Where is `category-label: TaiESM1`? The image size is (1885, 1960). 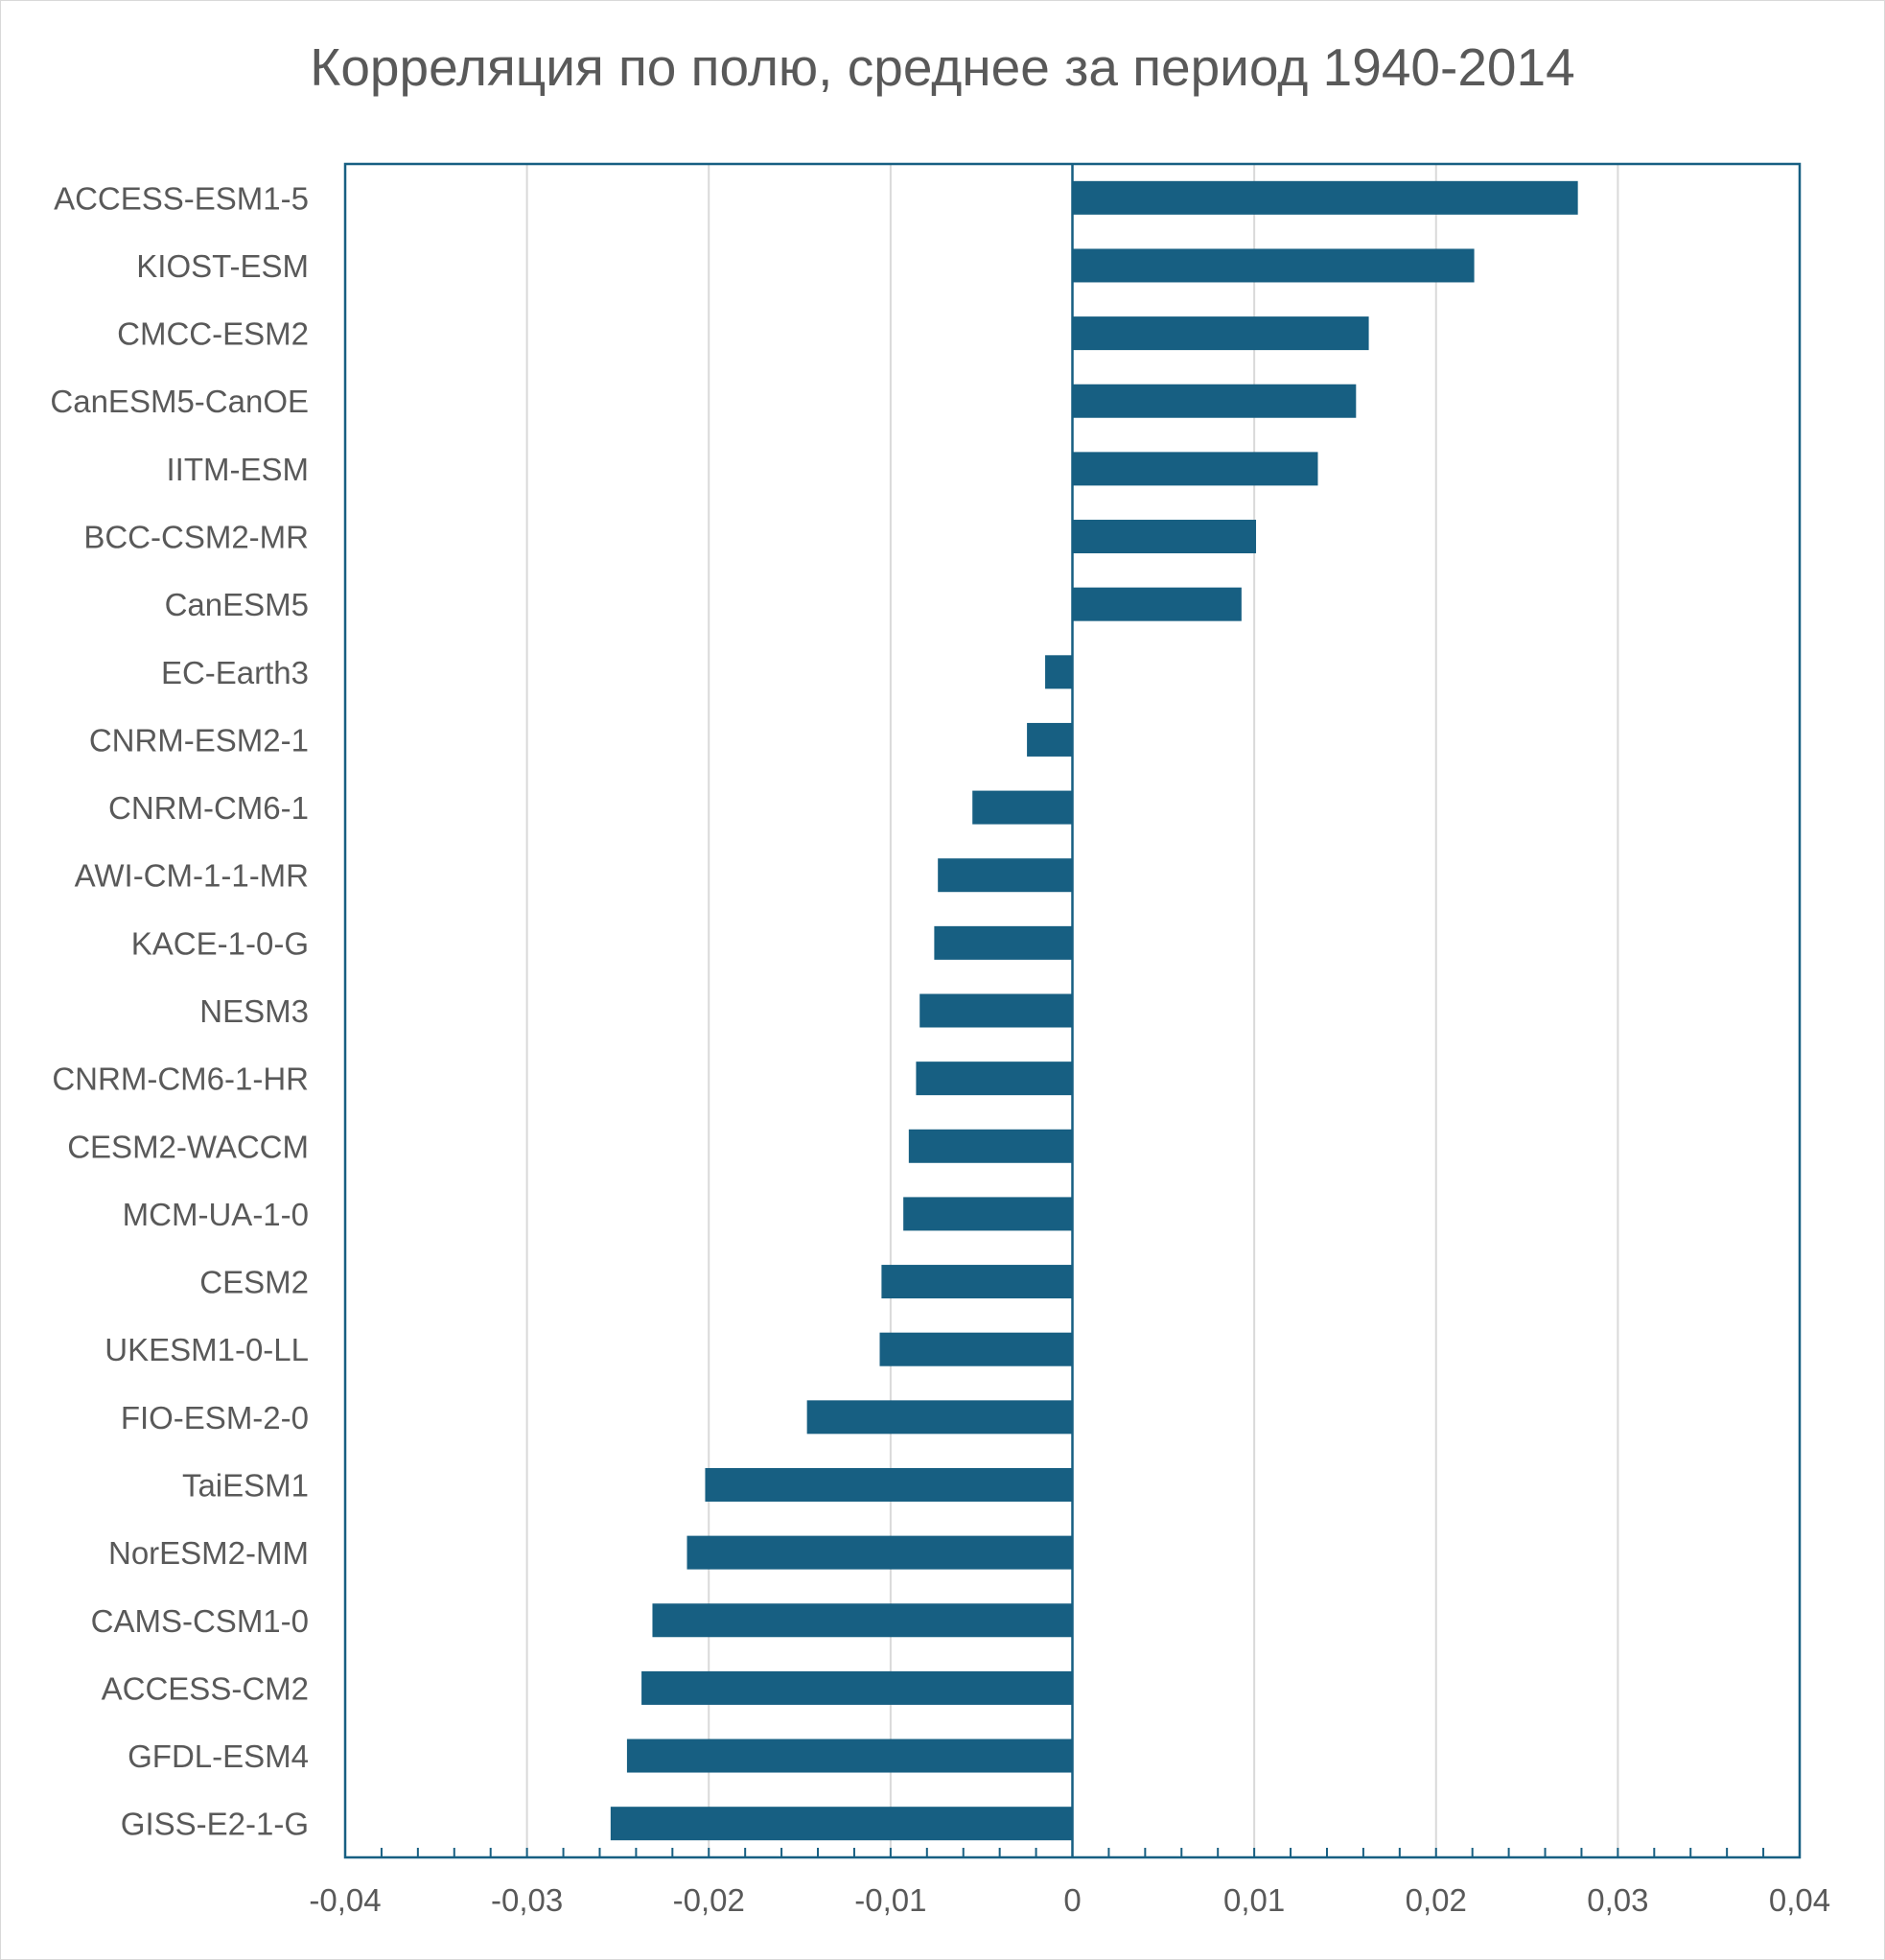 category-label: TaiESM1 is located at coordinates (245, 1485).